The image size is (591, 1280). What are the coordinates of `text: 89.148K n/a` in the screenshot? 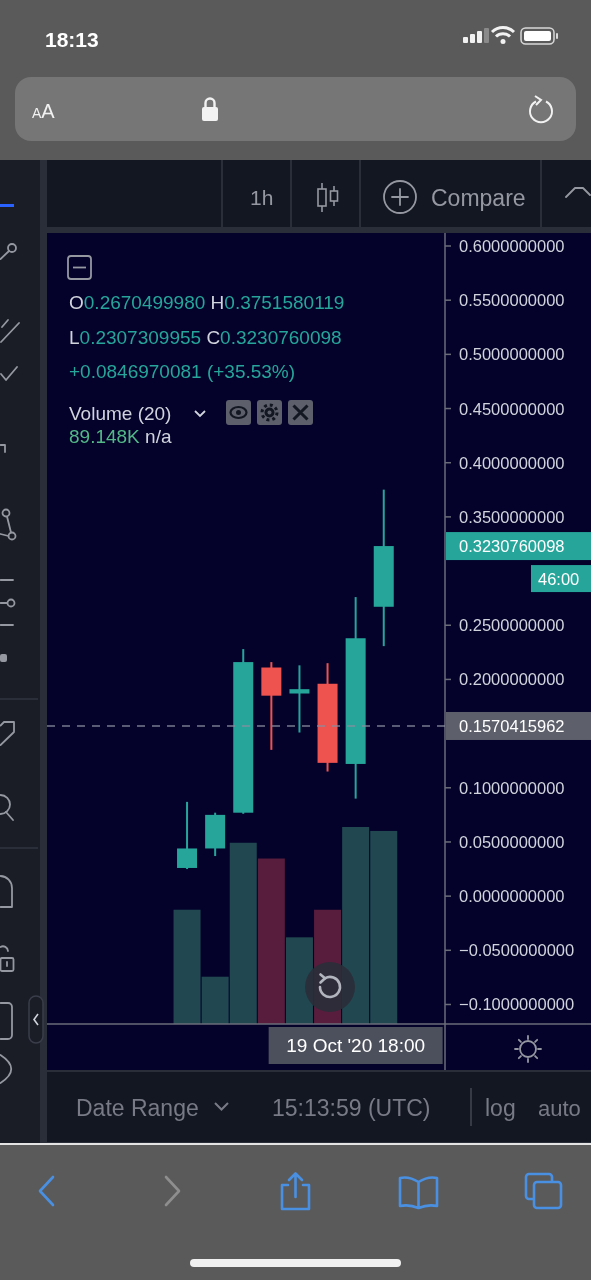 It's located at (120, 436).